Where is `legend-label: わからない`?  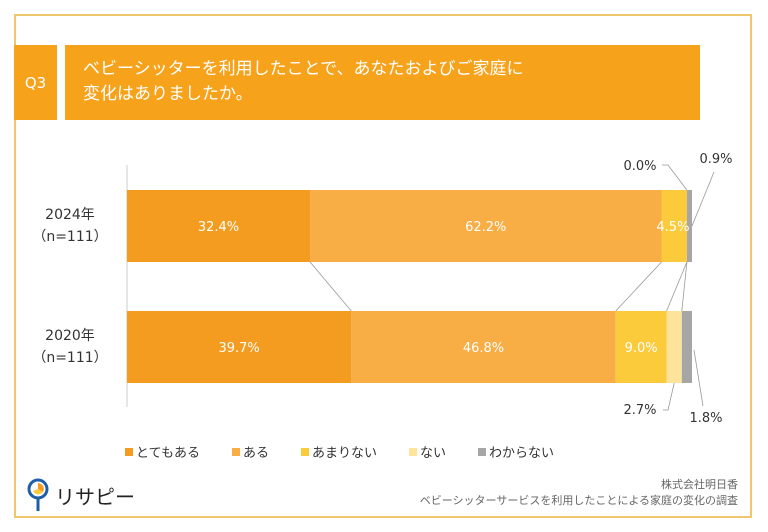
legend-label: わからない is located at coordinates (522, 453).